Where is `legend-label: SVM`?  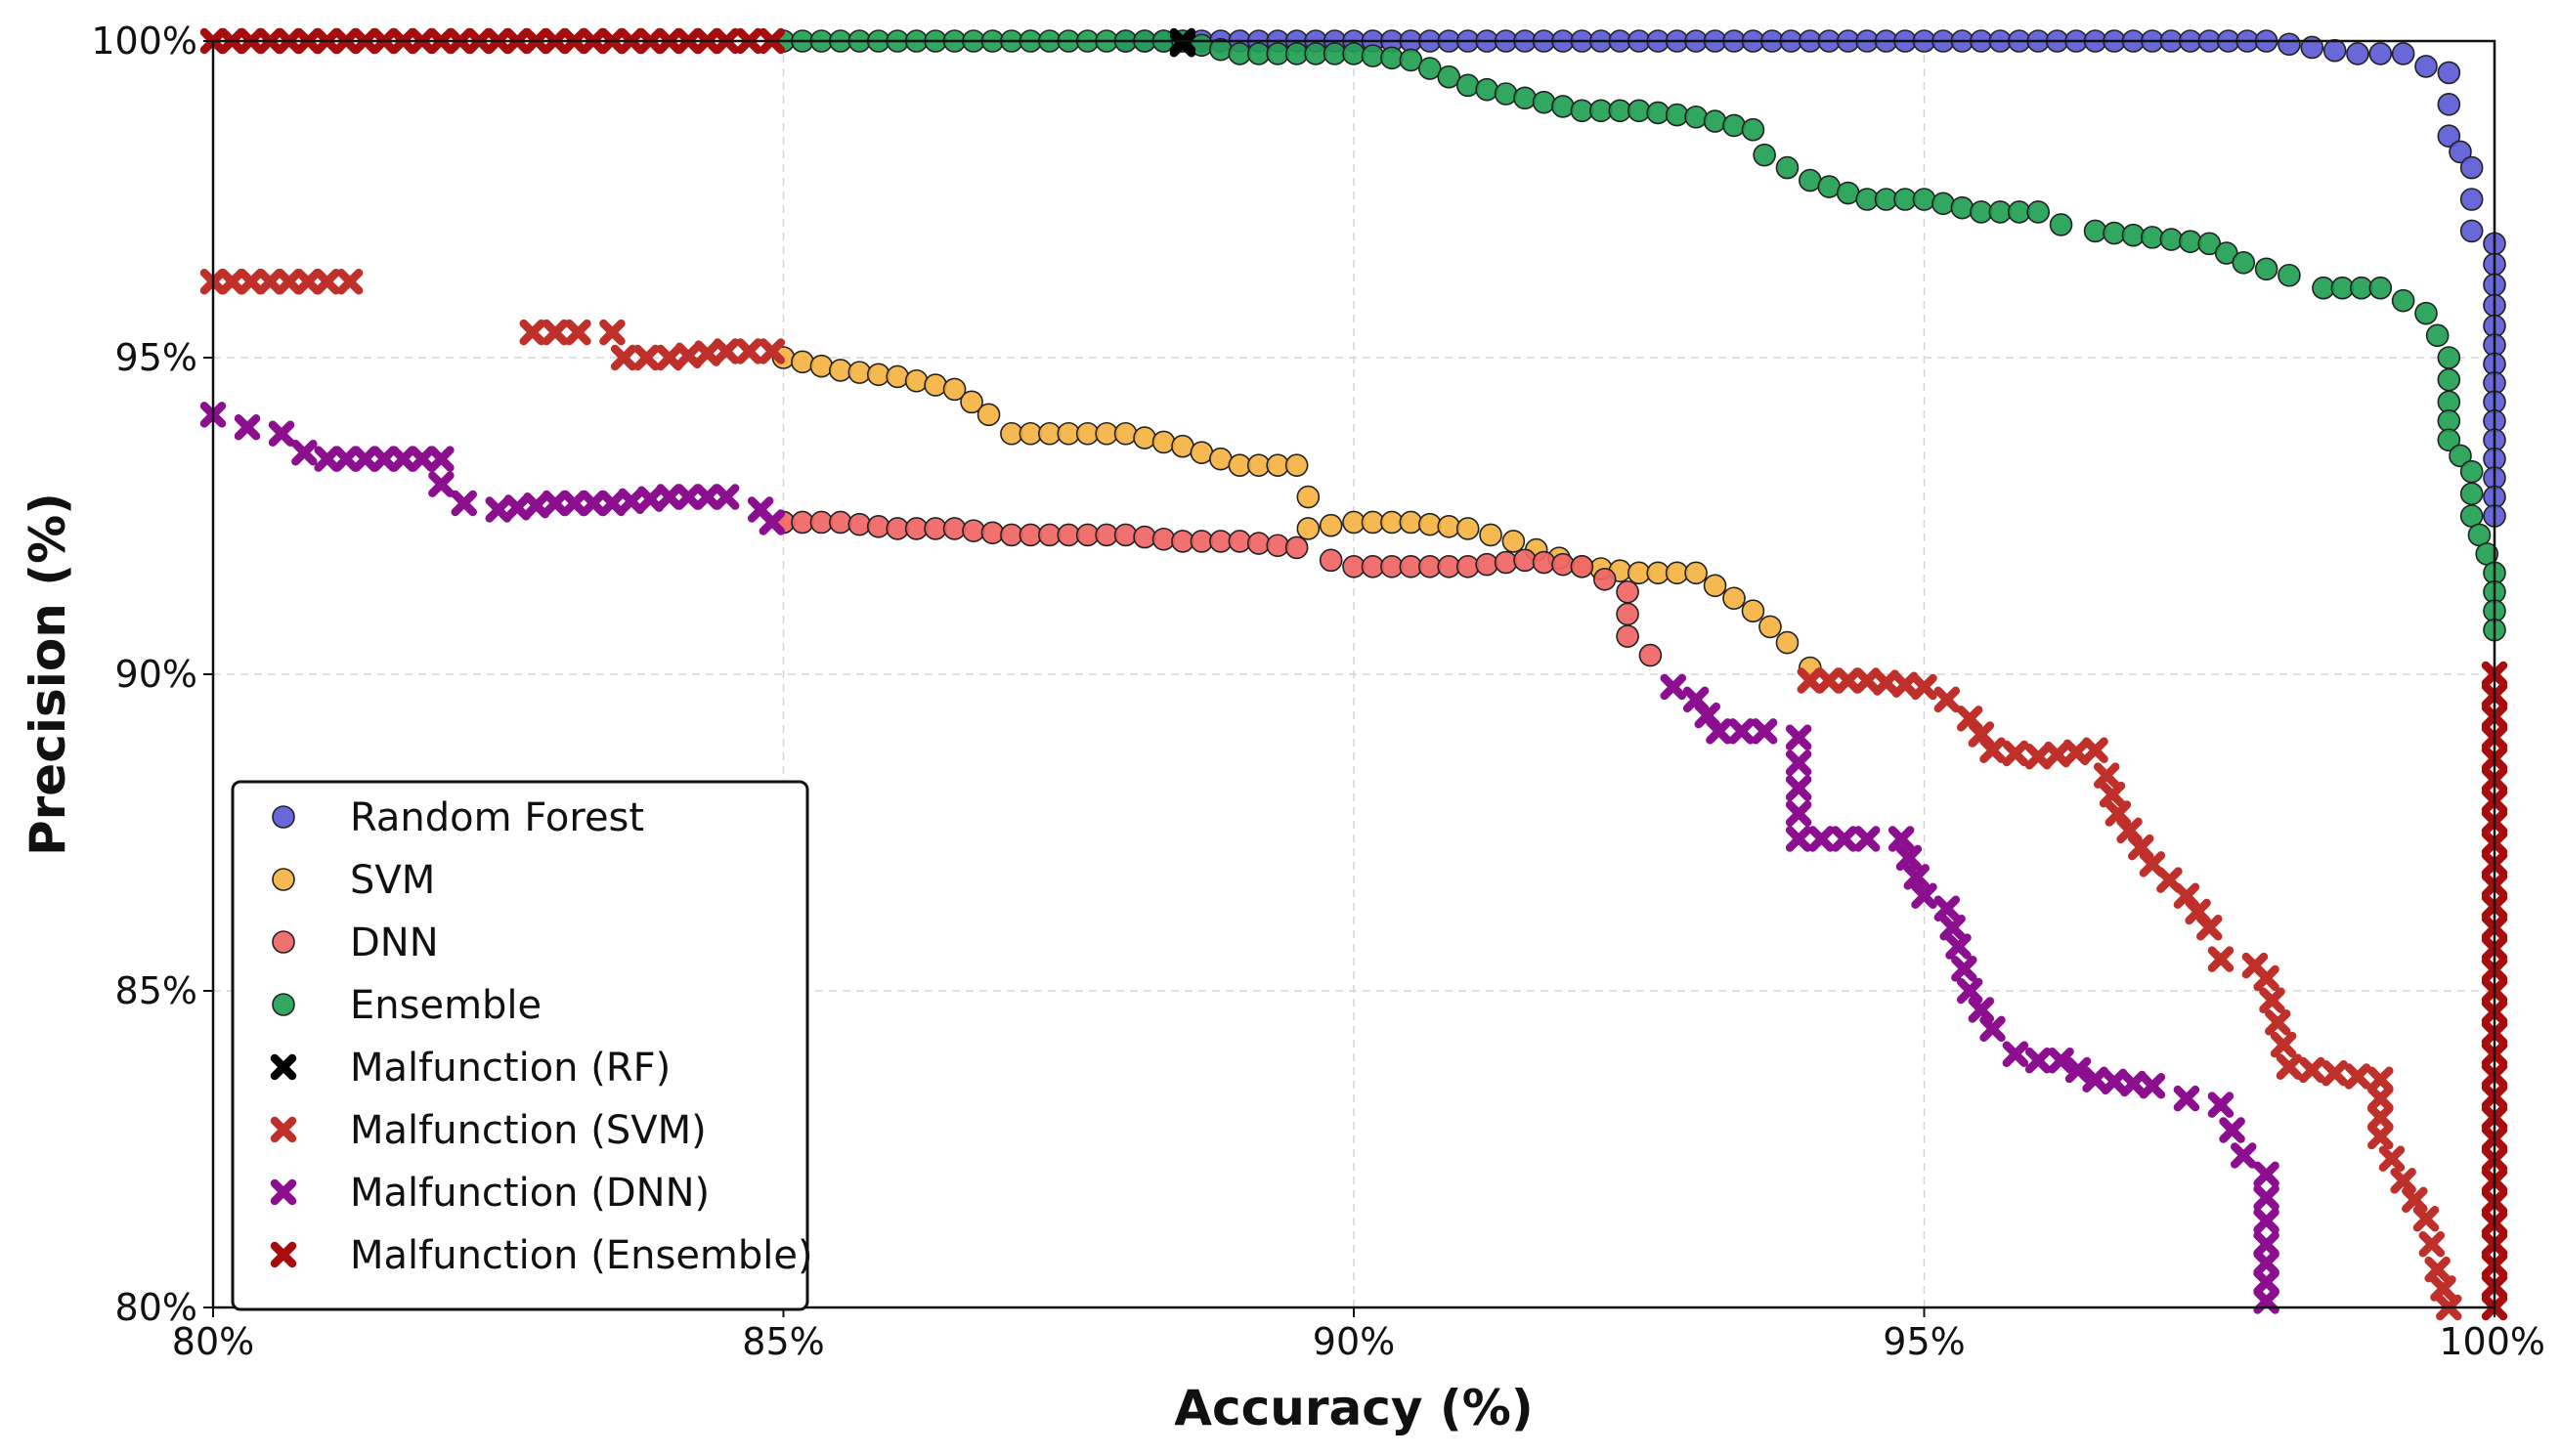 legend-label: SVM is located at coordinates (392, 880).